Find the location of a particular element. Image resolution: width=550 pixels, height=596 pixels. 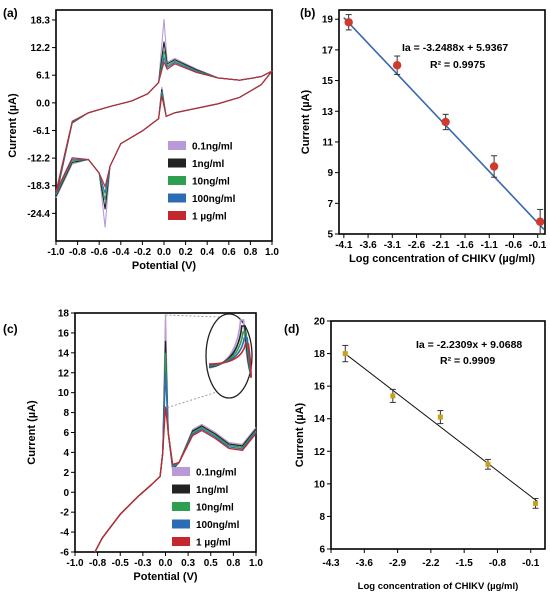

y-tick-label: 12.2 is located at coordinates (41, 48).